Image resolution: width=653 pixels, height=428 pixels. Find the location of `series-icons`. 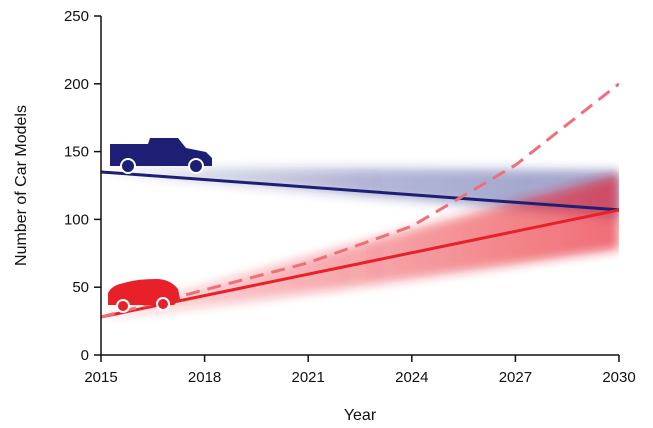

series-icons is located at coordinates (160, 225).